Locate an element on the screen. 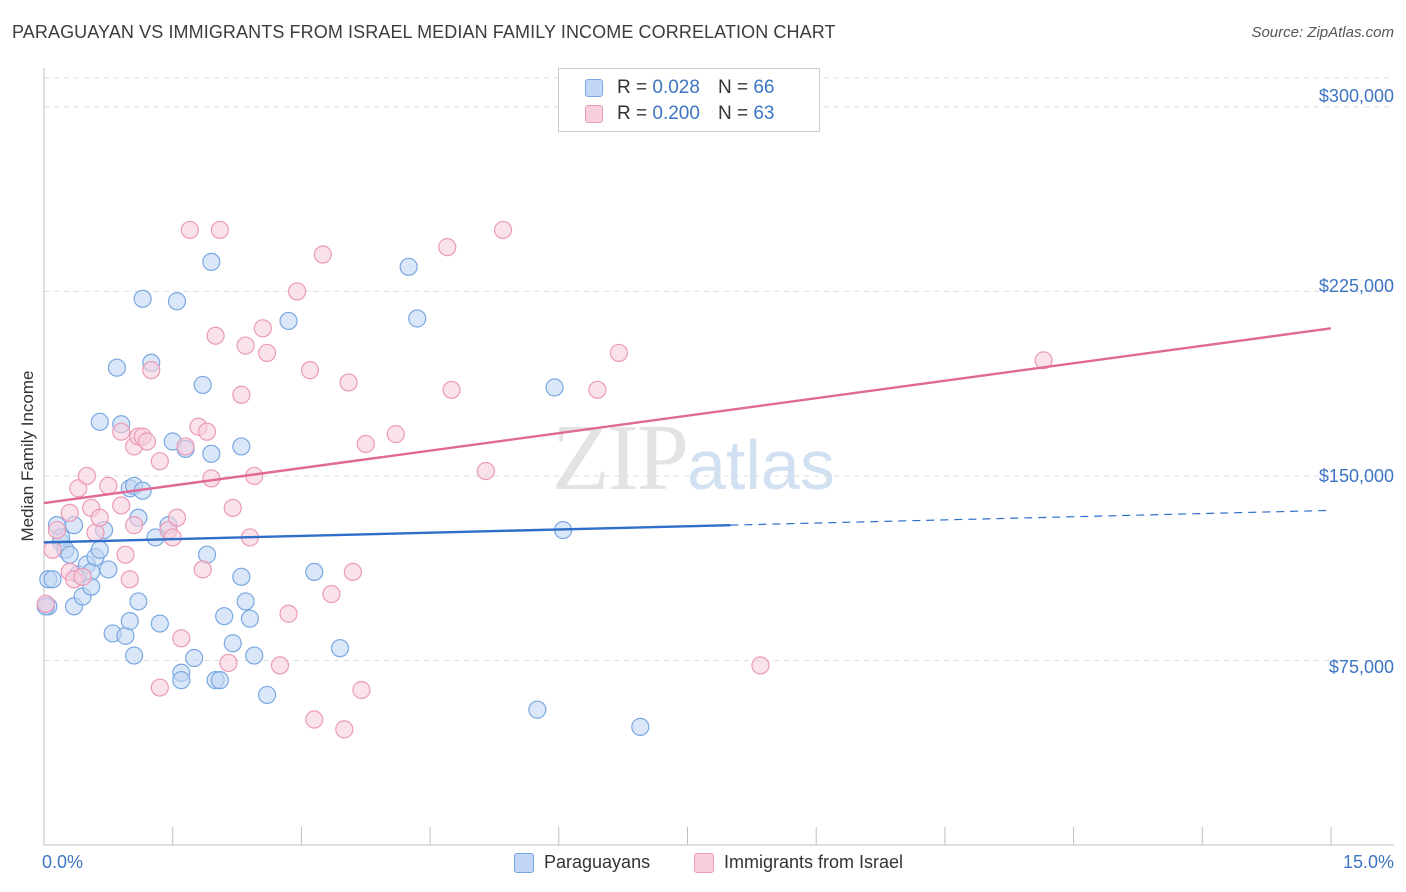 Image resolution: width=1406 pixels, height=892 pixels. watermark: ZIPatlas is located at coordinates (693, 458).